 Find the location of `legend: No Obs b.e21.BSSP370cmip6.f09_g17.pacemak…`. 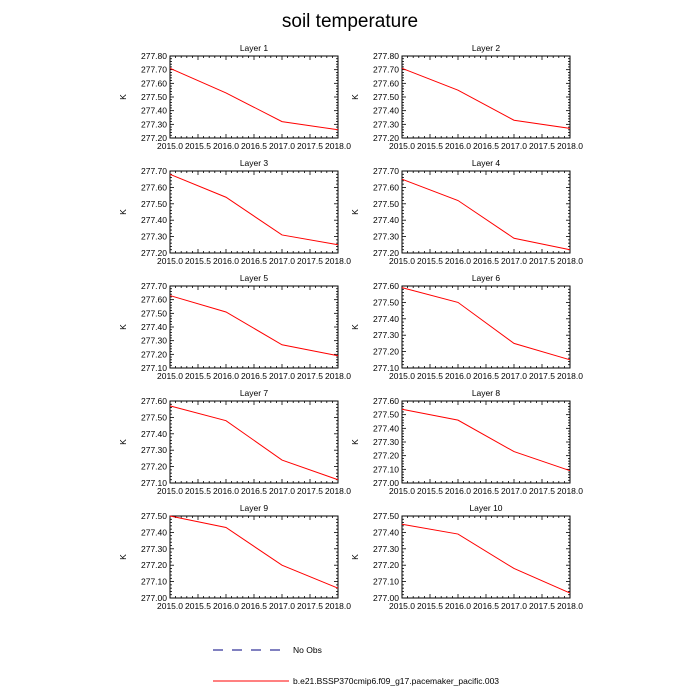

legend: No Obs b.e21.BSSP370cmip6.f09_g17.pacemak… is located at coordinates (356, 665).